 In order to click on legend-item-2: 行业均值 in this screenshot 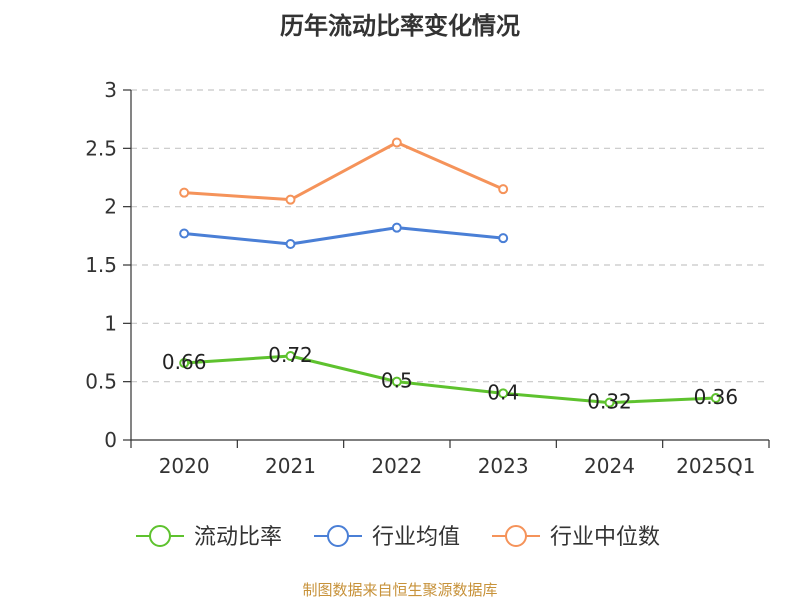, I will do `click(387, 537)`.